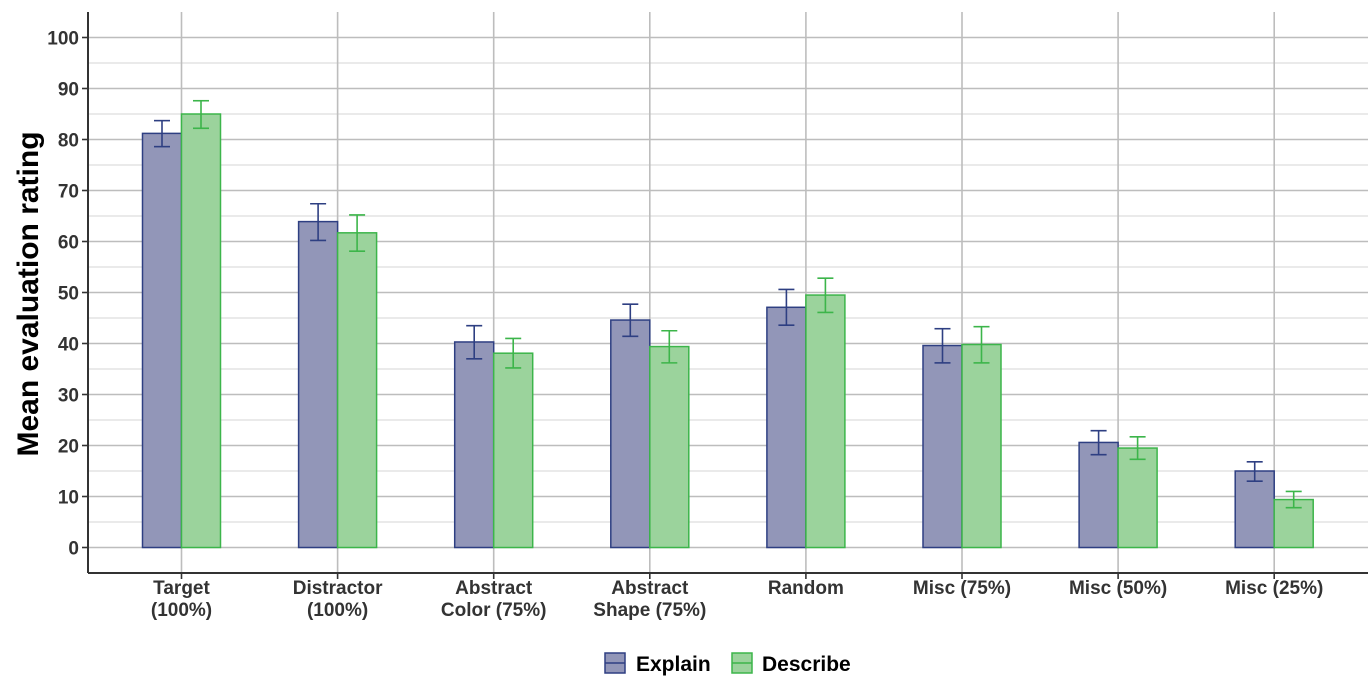 Image resolution: width=1372 pixels, height=678 pixels. Describe the element at coordinates (73, 549) in the screenshot. I see `y-tick-label: 0` at that location.